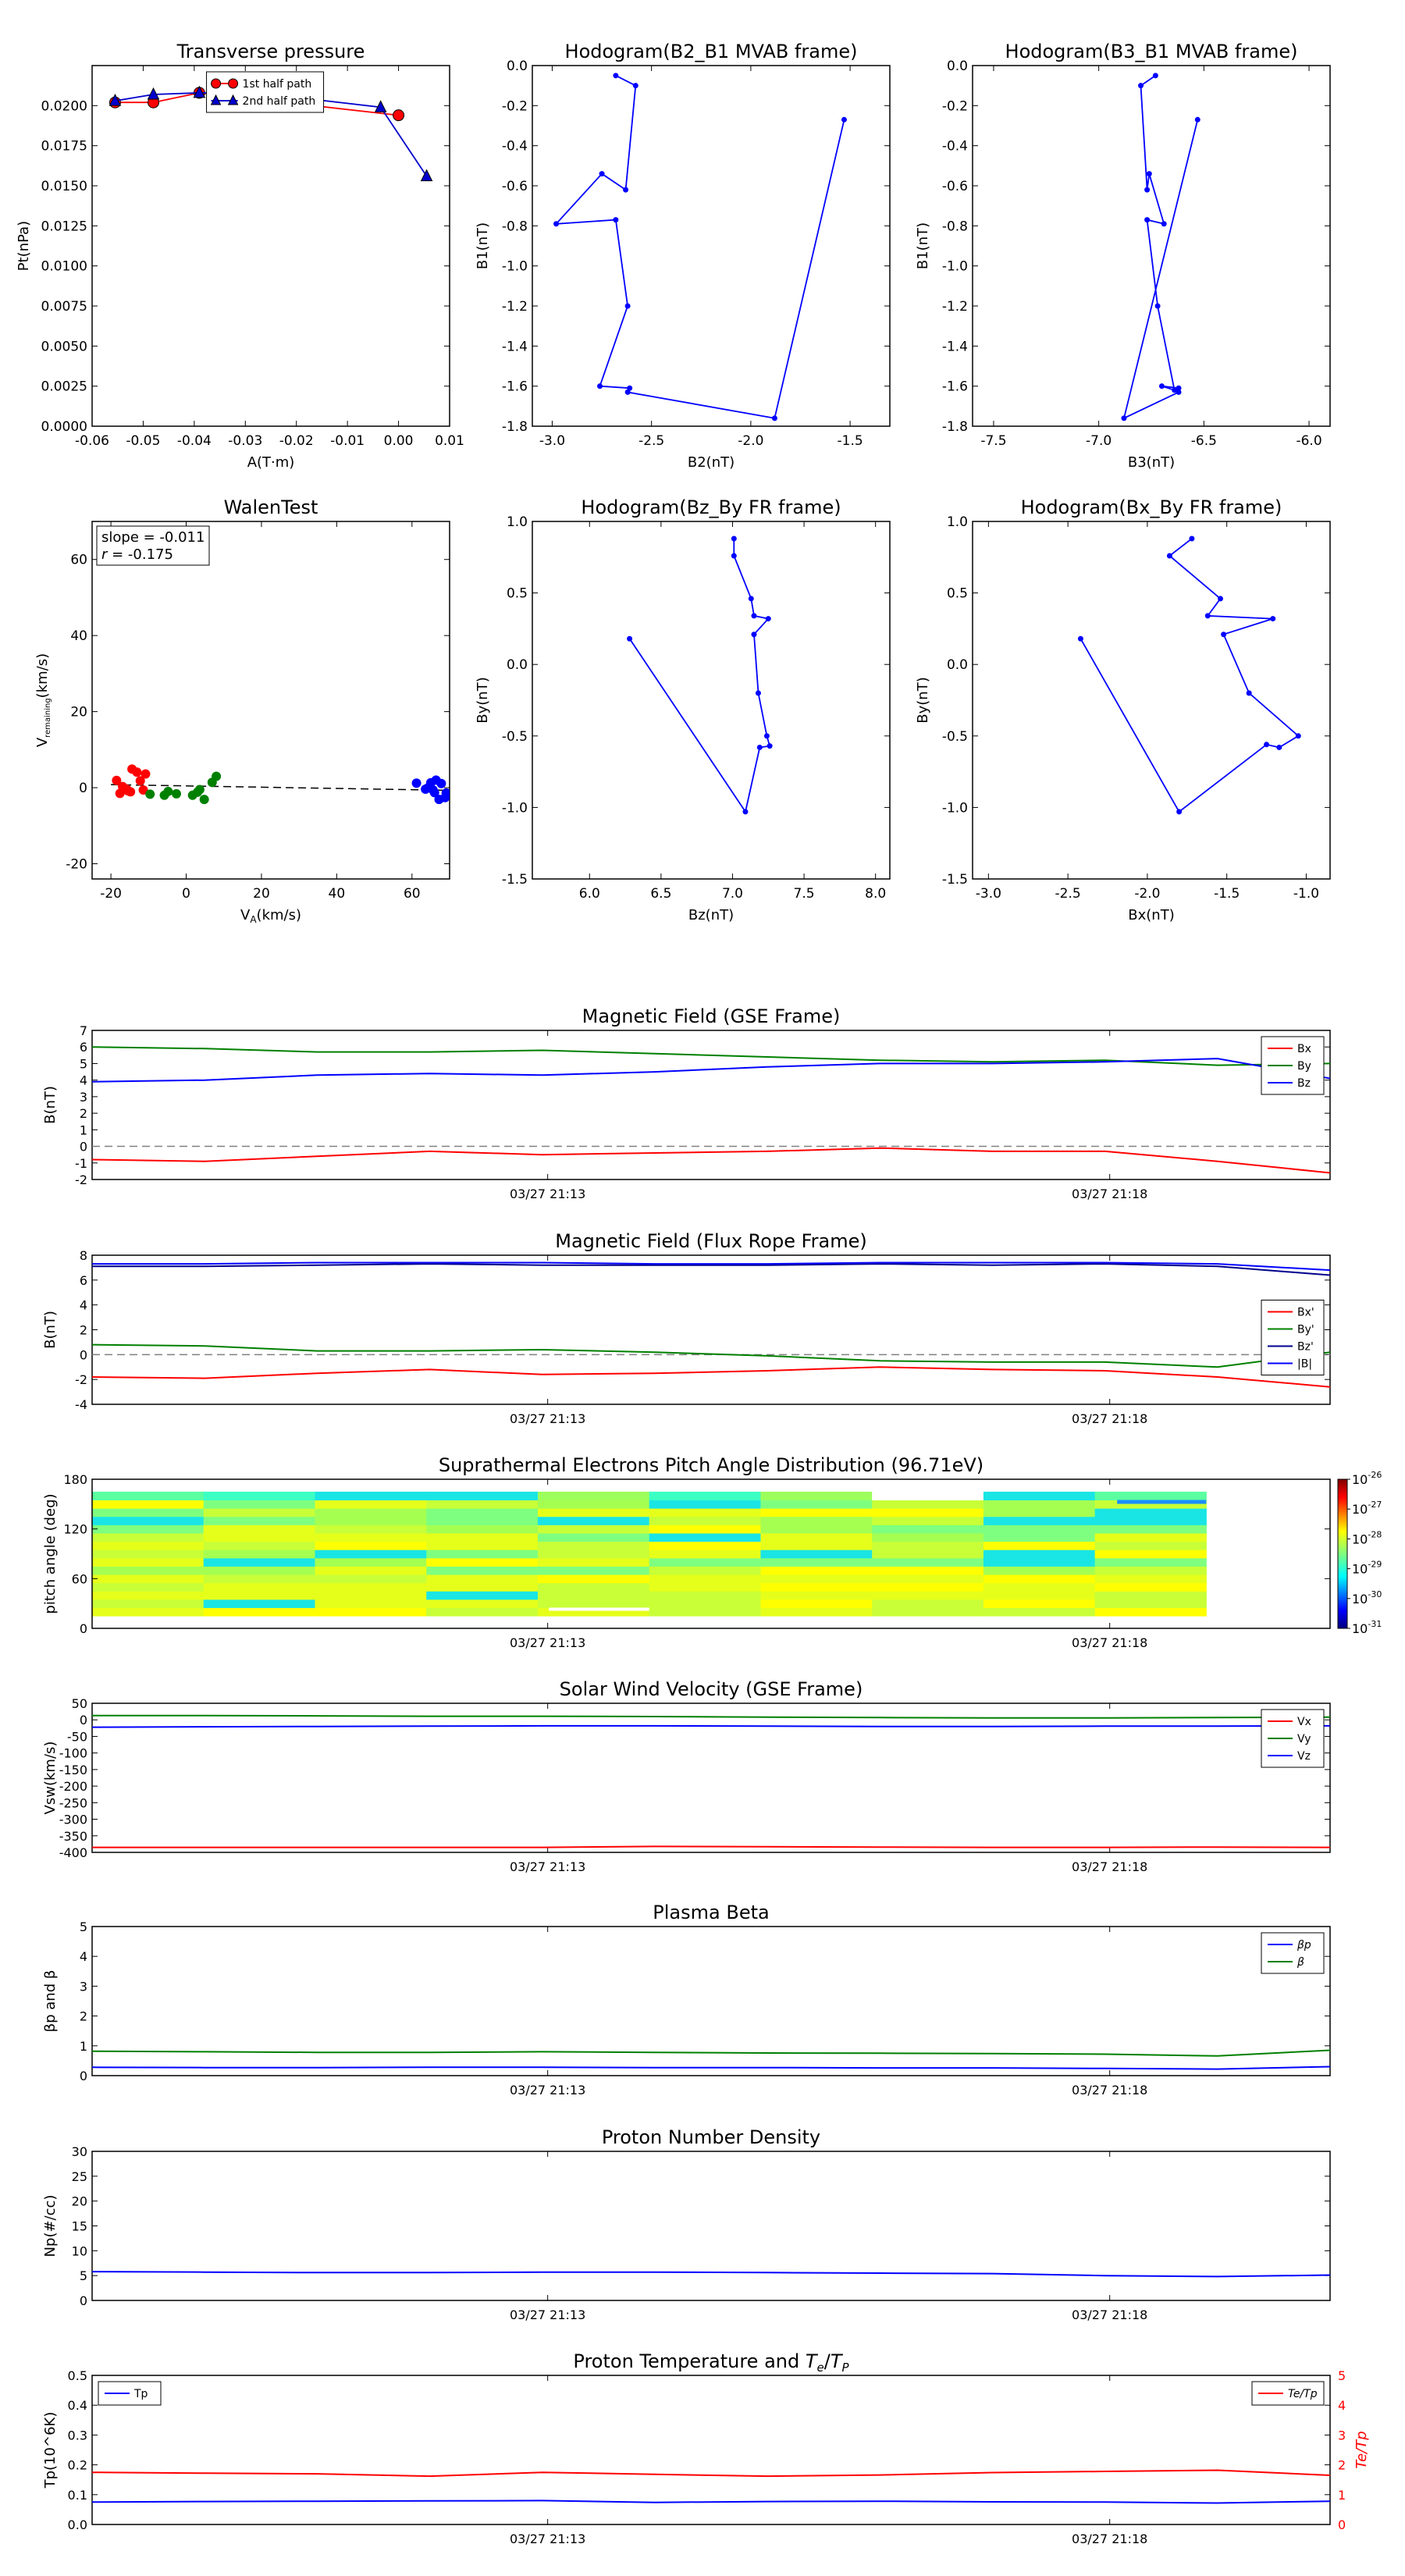 This screenshot has height=2576, width=1405. I want to click on y-tick-label: -1.5, so click(955, 880).